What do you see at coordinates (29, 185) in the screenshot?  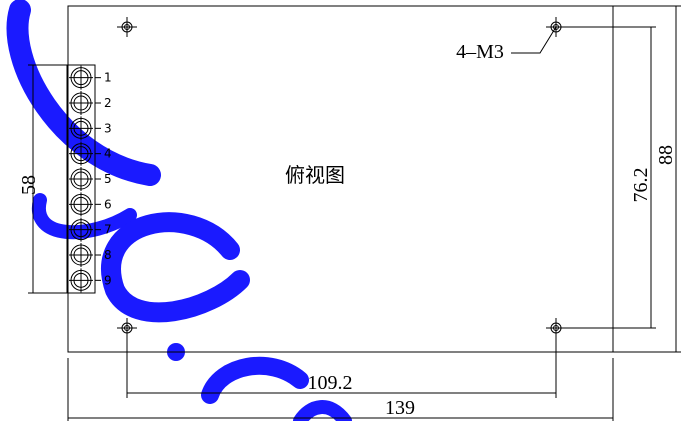 I see `dim-58: 58` at bounding box center [29, 185].